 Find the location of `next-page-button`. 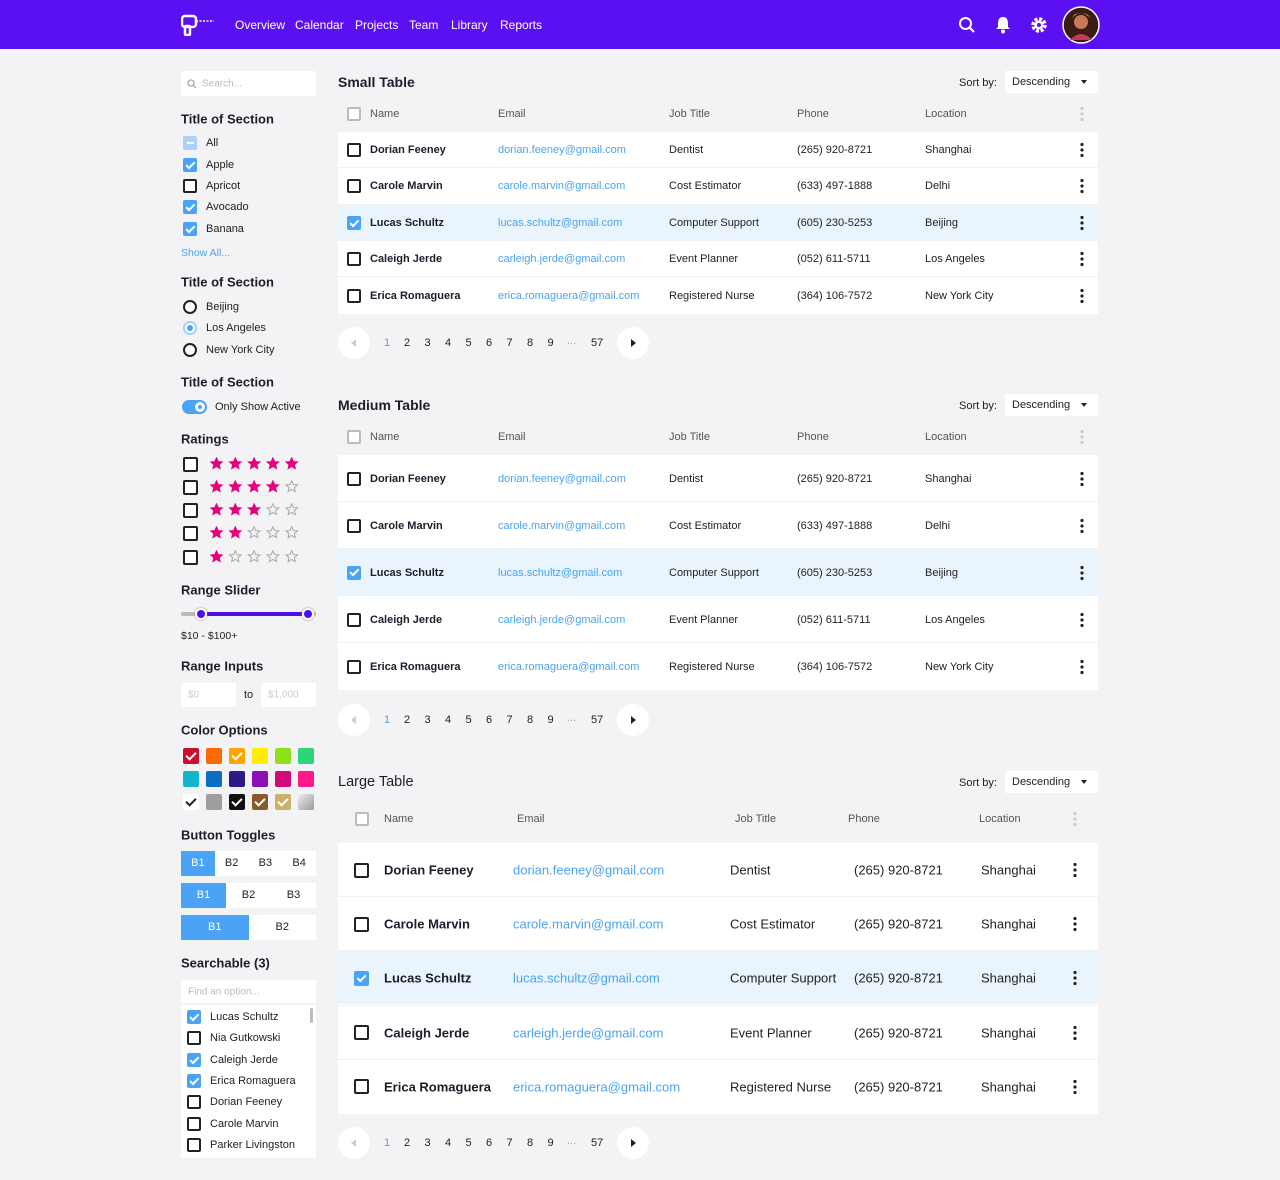

next-page-button is located at coordinates (633, 1143).